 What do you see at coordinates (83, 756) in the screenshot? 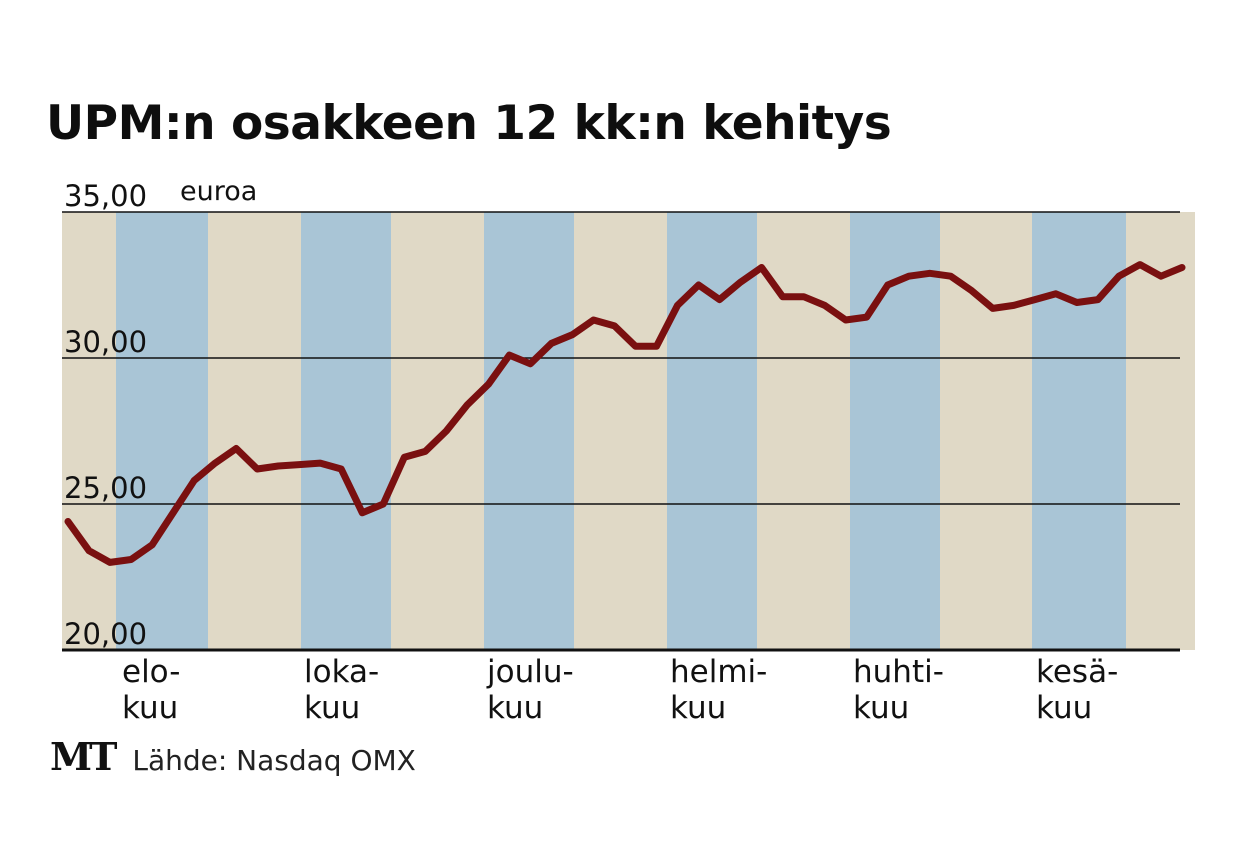
I see `mt-logo: MT` at bounding box center [83, 756].